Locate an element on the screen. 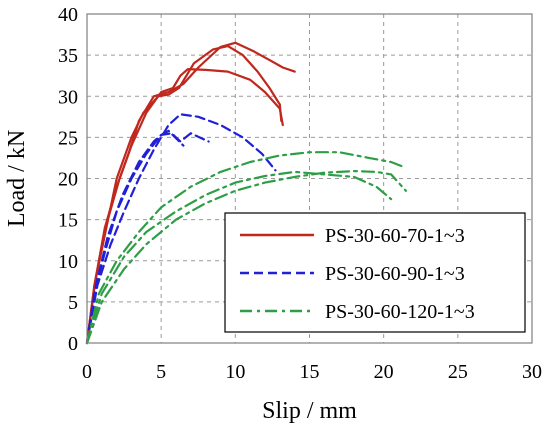 The width and height of the screenshot is (550, 431). y-tick-label: 5 is located at coordinates (73, 303).